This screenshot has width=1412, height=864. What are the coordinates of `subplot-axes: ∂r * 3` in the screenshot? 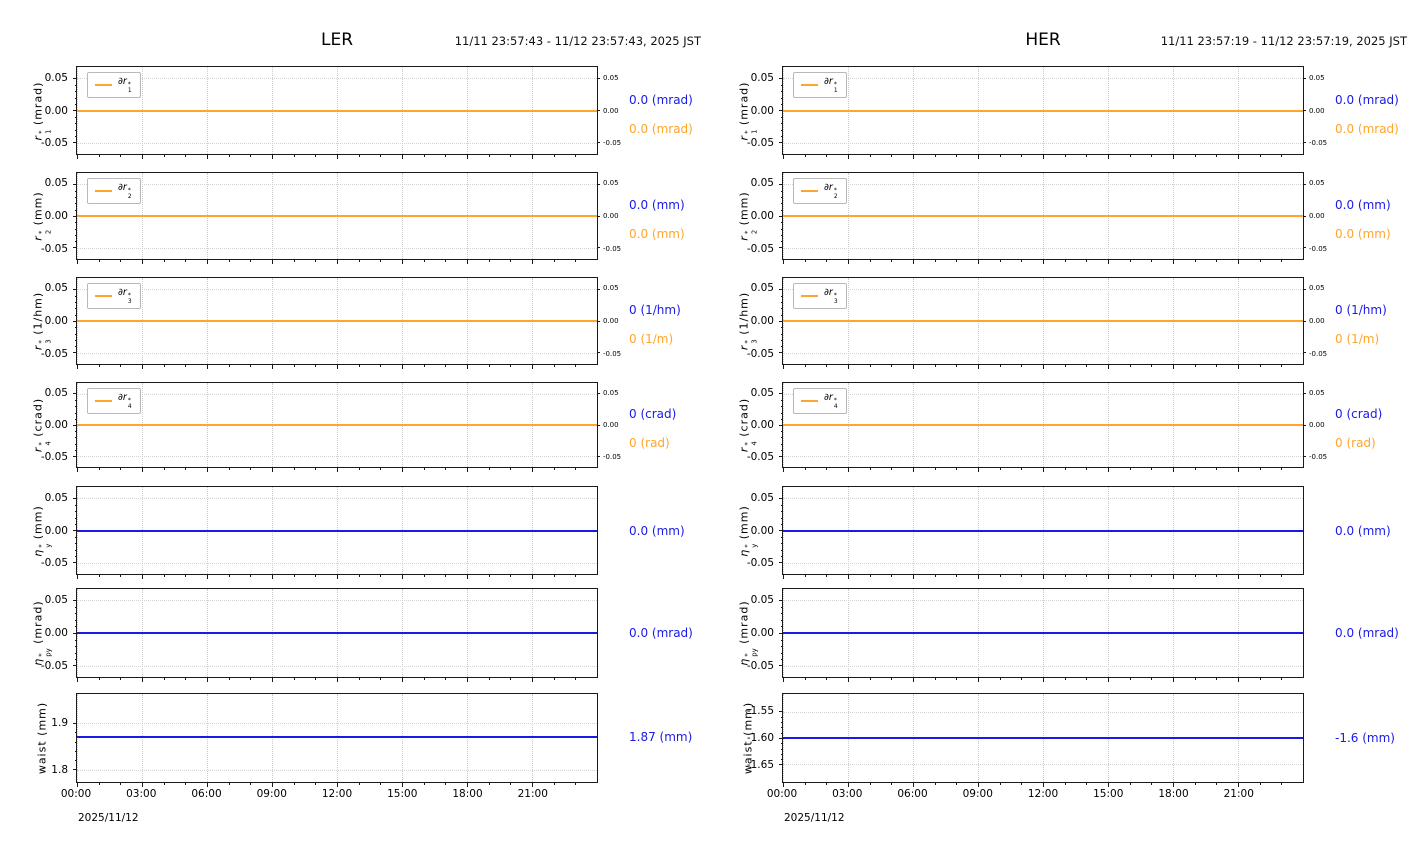 It's located at (336, 323).